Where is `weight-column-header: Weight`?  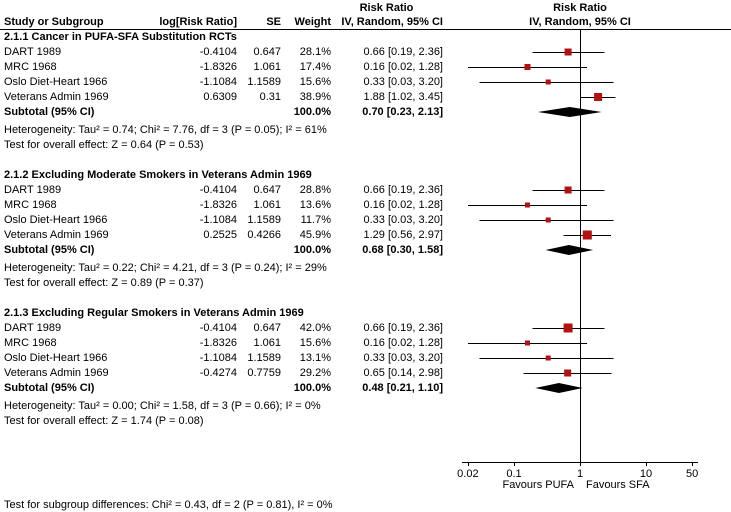
weight-column-header: Weight is located at coordinates (312, 22).